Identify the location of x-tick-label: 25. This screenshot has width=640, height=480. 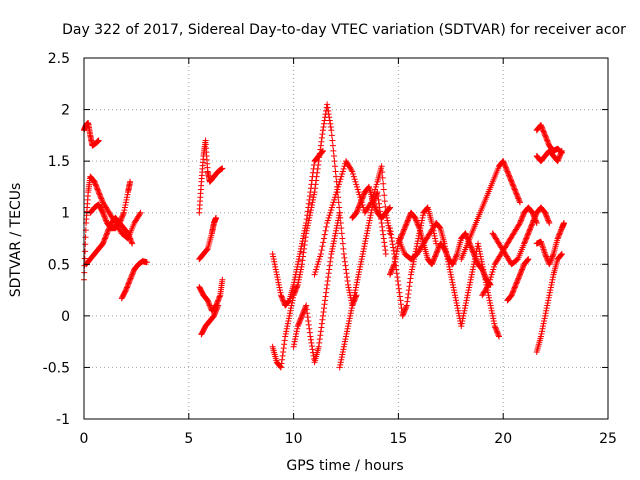
(608, 439).